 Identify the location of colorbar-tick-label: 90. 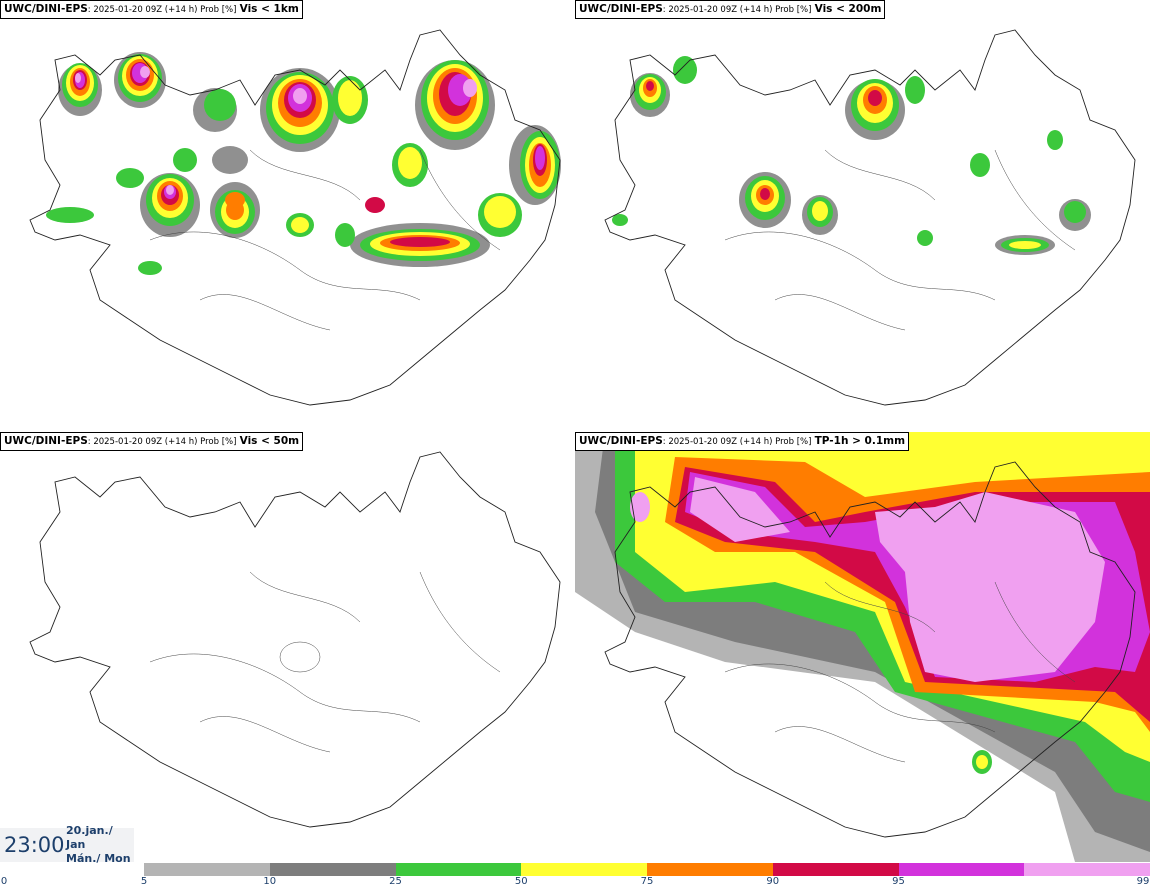
(773, 881).